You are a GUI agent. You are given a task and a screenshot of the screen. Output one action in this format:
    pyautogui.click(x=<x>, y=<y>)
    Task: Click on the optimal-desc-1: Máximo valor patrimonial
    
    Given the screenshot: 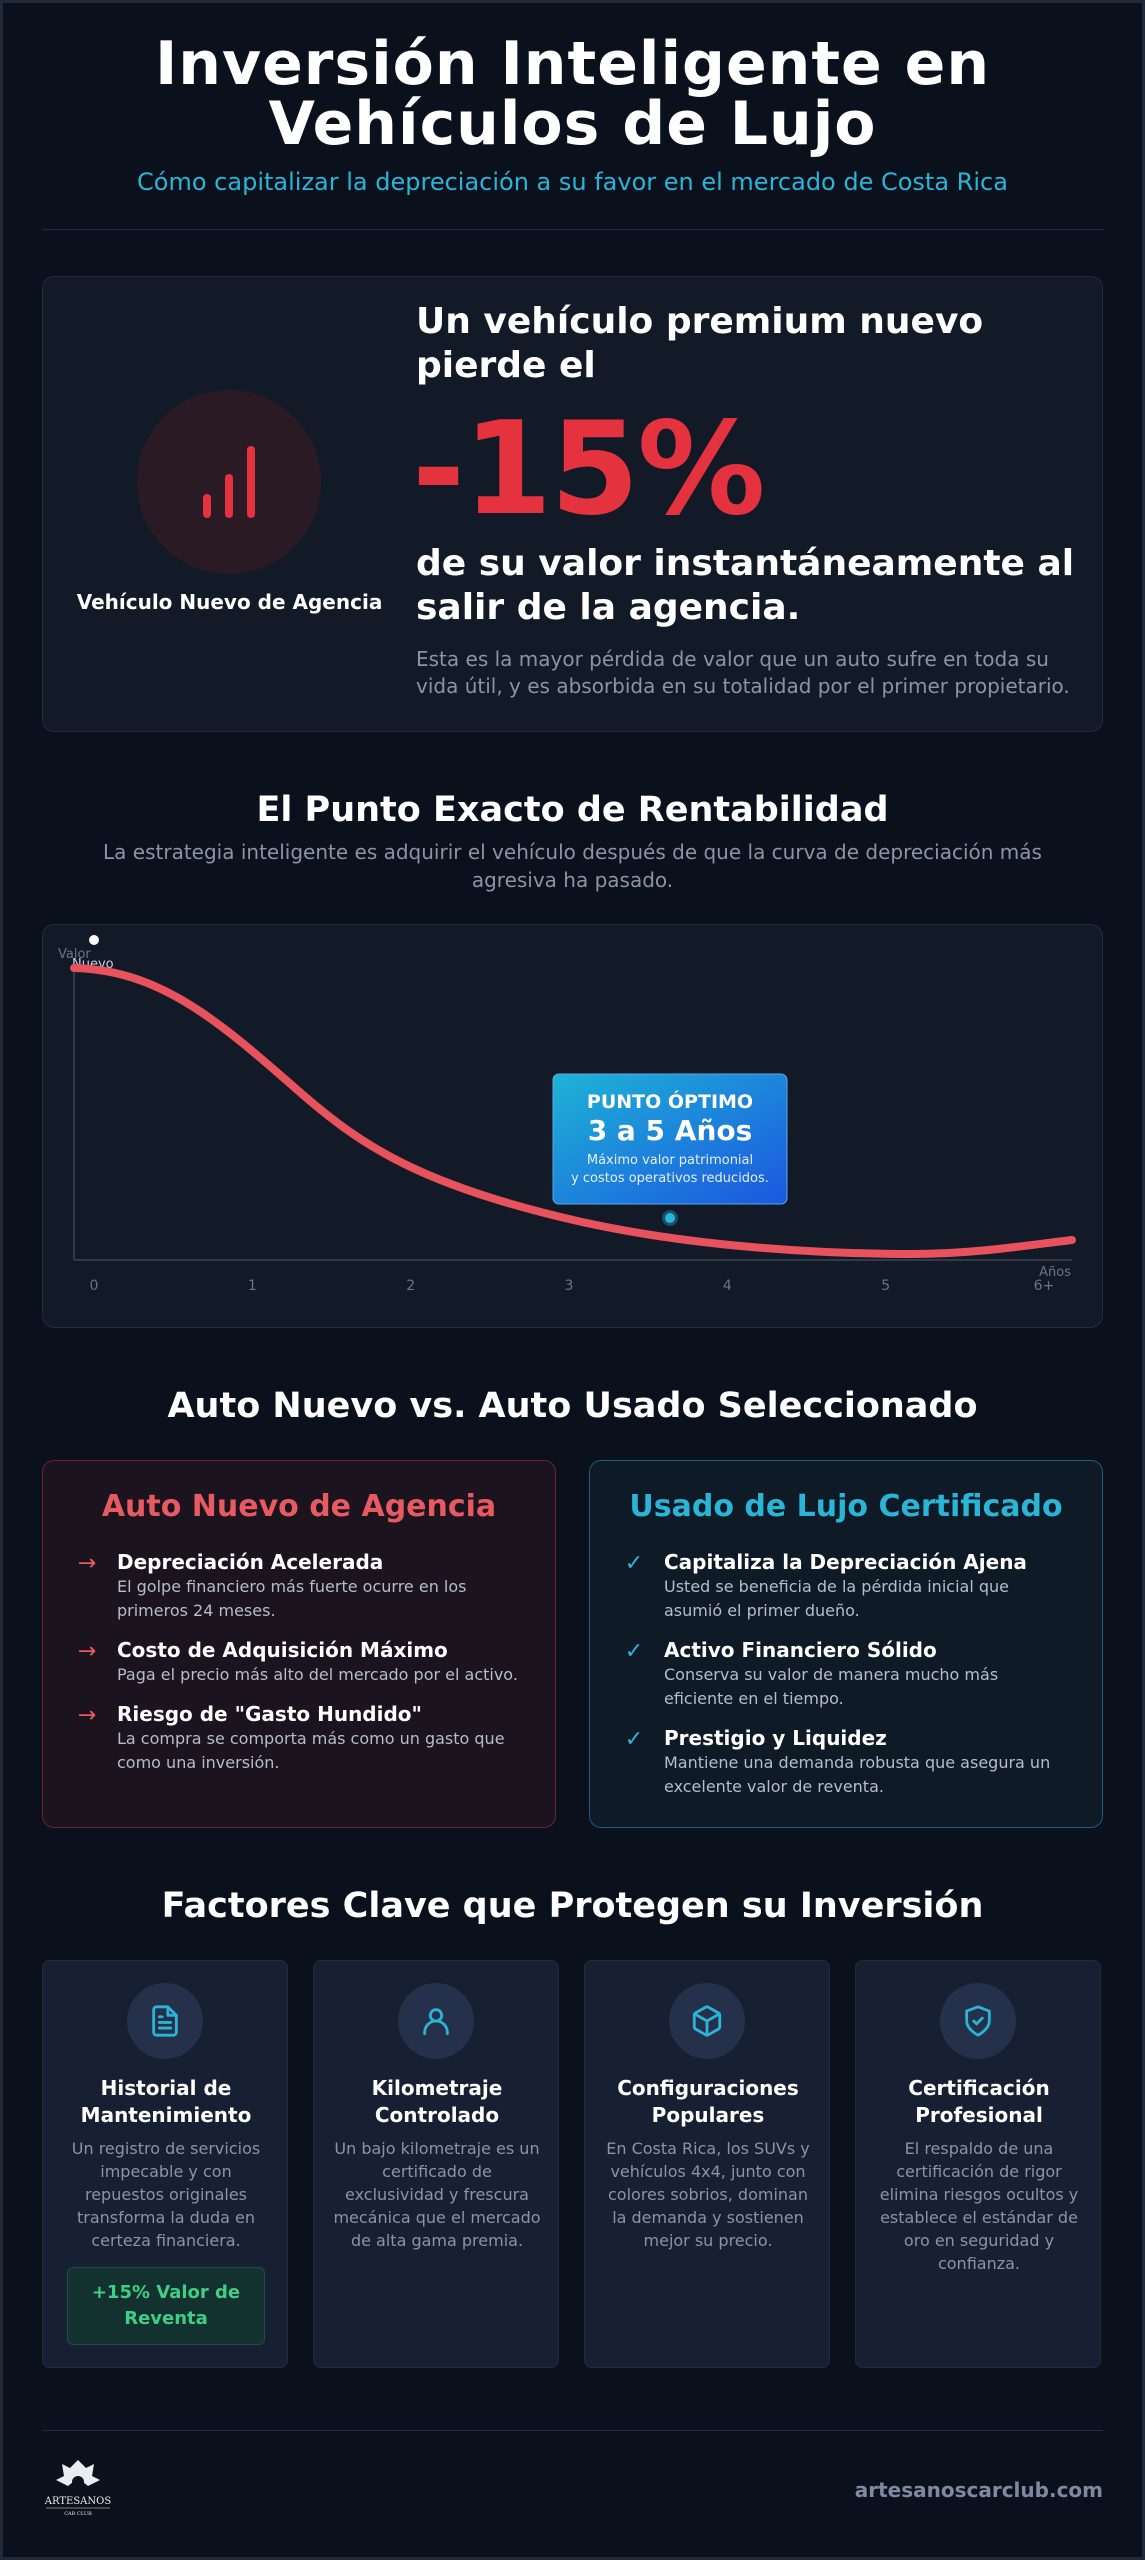 What is the action you would take?
    pyautogui.click(x=670, y=1160)
    